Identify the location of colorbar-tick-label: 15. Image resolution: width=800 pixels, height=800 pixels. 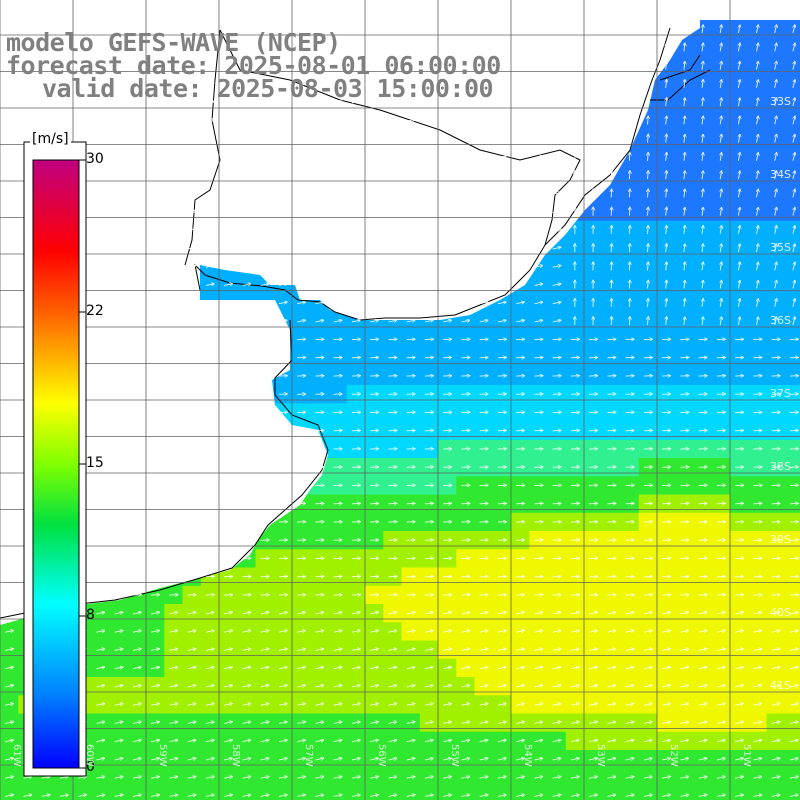
(95, 463).